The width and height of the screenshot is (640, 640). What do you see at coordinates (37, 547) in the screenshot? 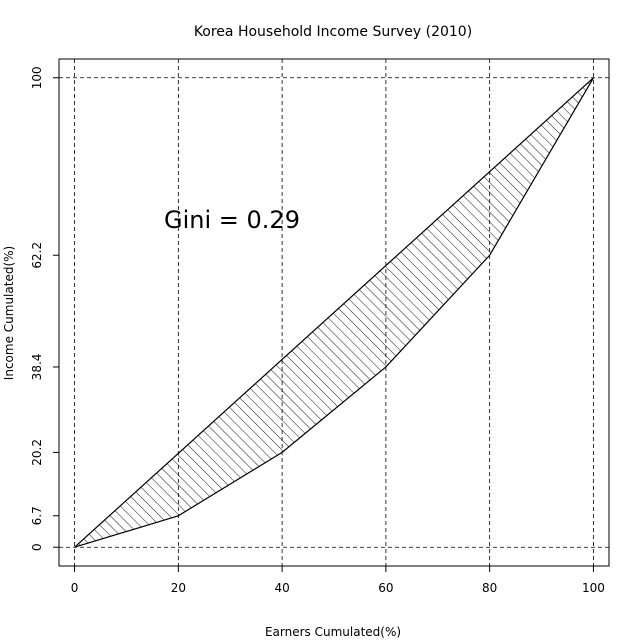
I see `y-tick-label: 0` at bounding box center [37, 547].